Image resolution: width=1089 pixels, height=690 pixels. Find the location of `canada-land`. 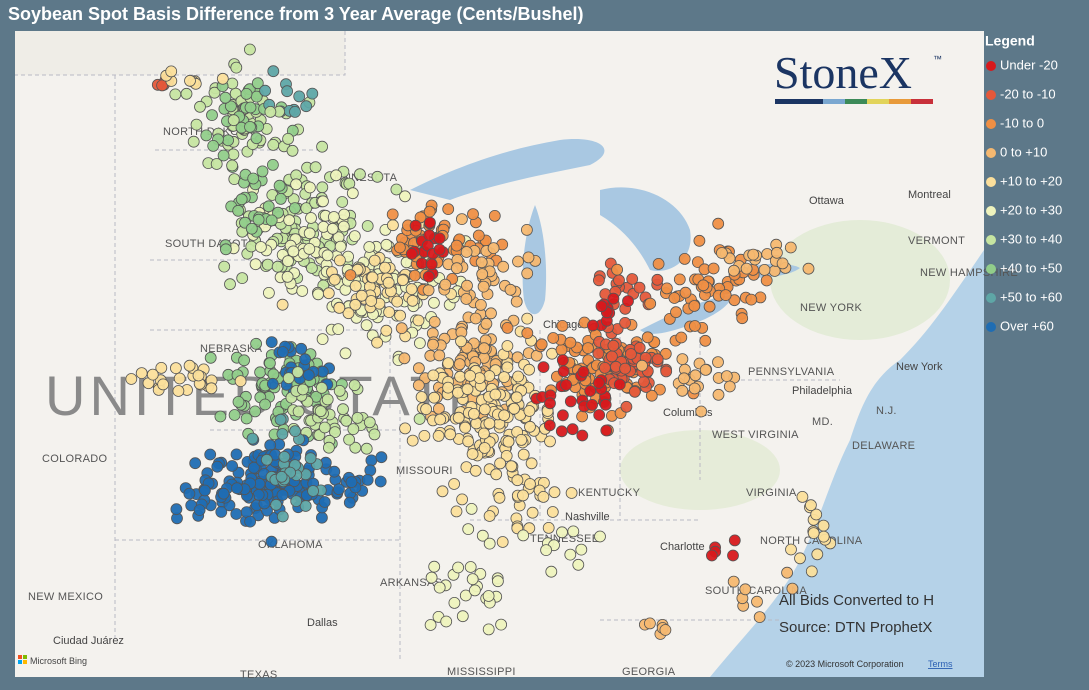

canada-land is located at coordinates (180, 53).